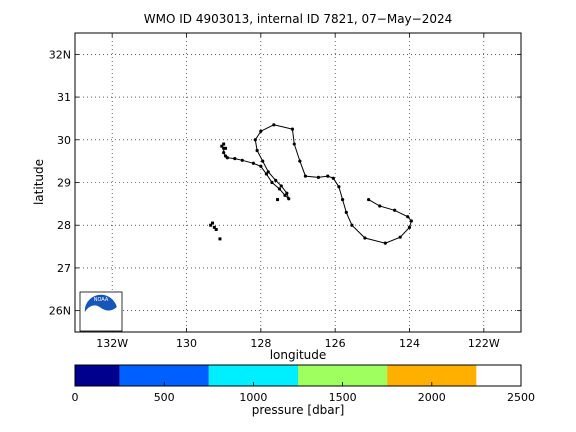 This screenshot has height=432, width=576. What do you see at coordinates (75, 397) in the screenshot?
I see `colorbar-tick-label: 0` at bounding box center [75, 397].